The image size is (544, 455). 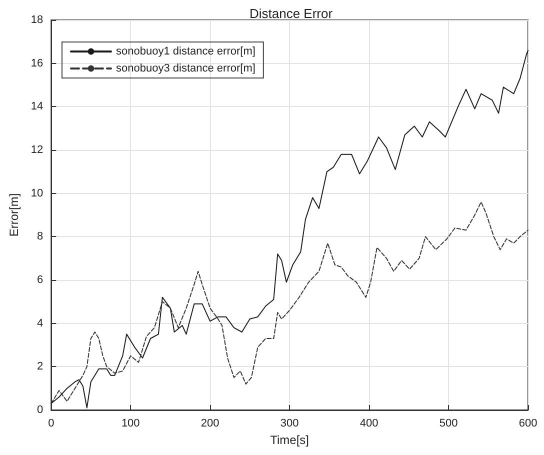 I want to click on x-tick-label: 500, so click(x=448, y=424).